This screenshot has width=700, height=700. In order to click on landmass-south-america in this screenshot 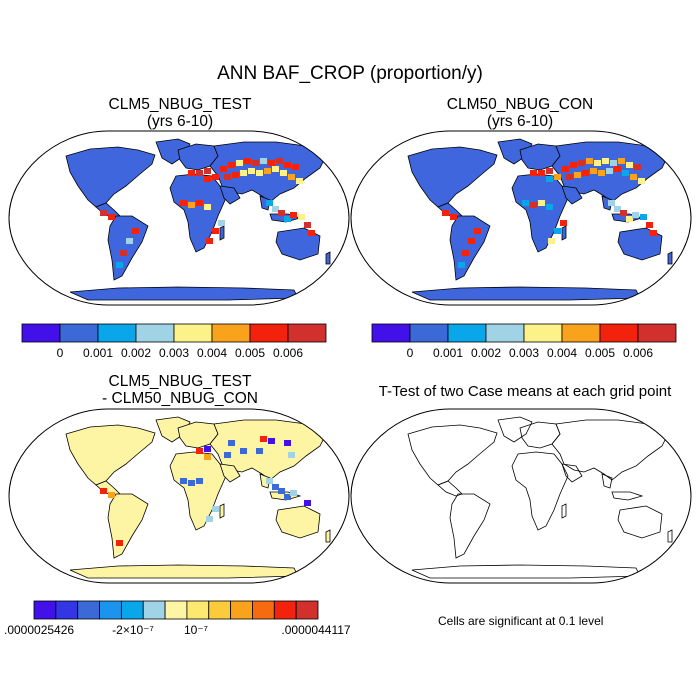, I will do `click(470, 526)`.